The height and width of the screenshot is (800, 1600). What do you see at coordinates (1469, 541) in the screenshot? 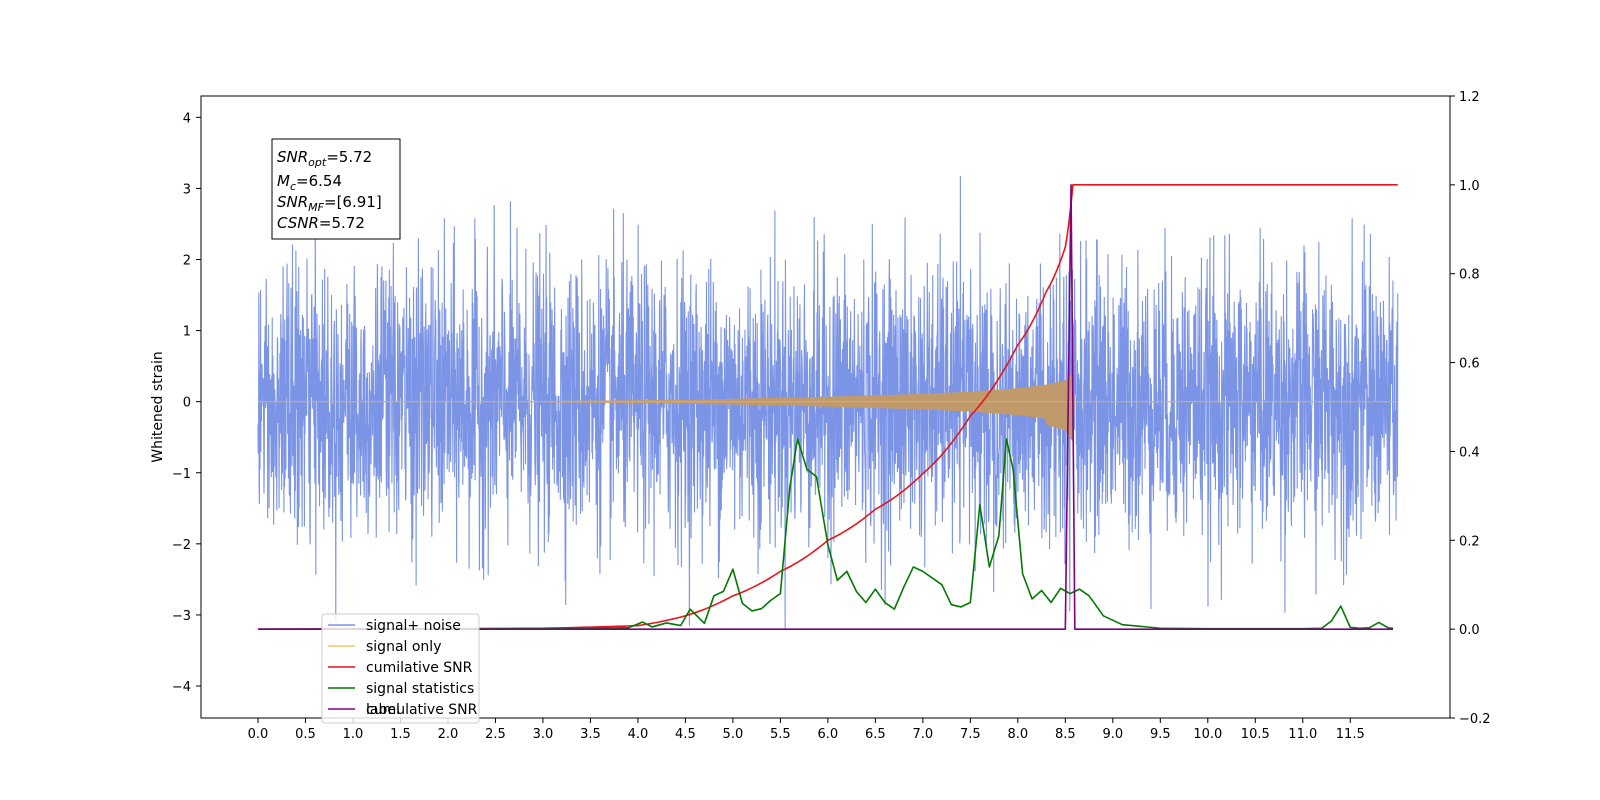
I see `y-right-tick-label: 0.2` at bounding box center [1469, 541].